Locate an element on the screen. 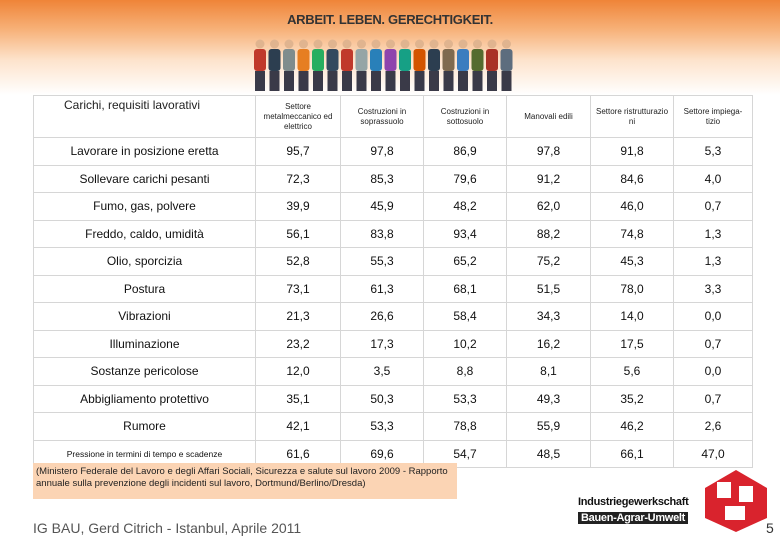 The width and height of the screenshot is (780, 540). table-cell: 79,6 is located at coordinates (465, 178).